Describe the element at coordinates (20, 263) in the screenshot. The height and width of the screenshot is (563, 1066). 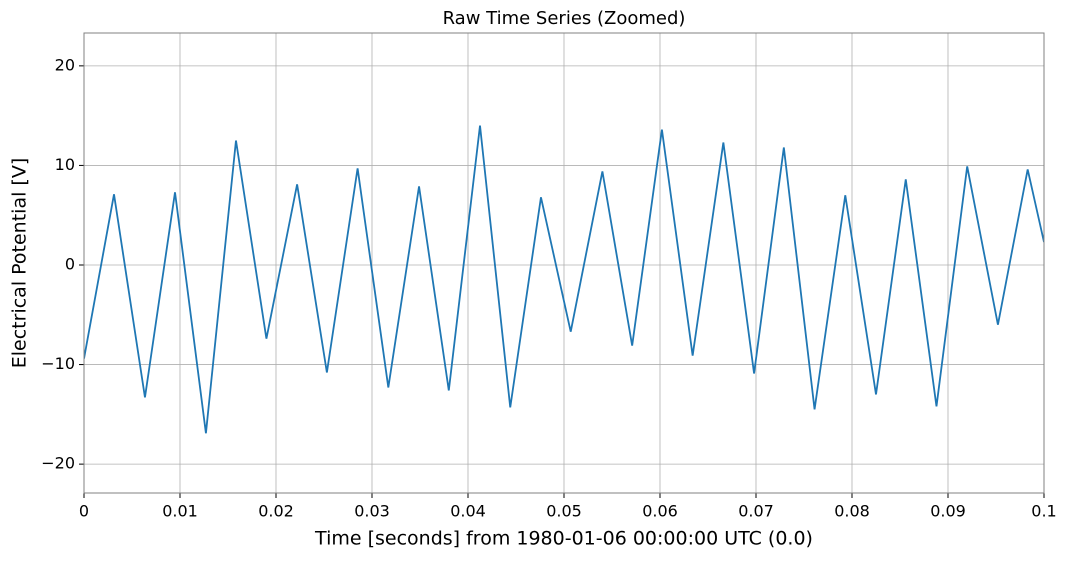
I see `y-axis-label: Electrical Potential [V]` at that location.